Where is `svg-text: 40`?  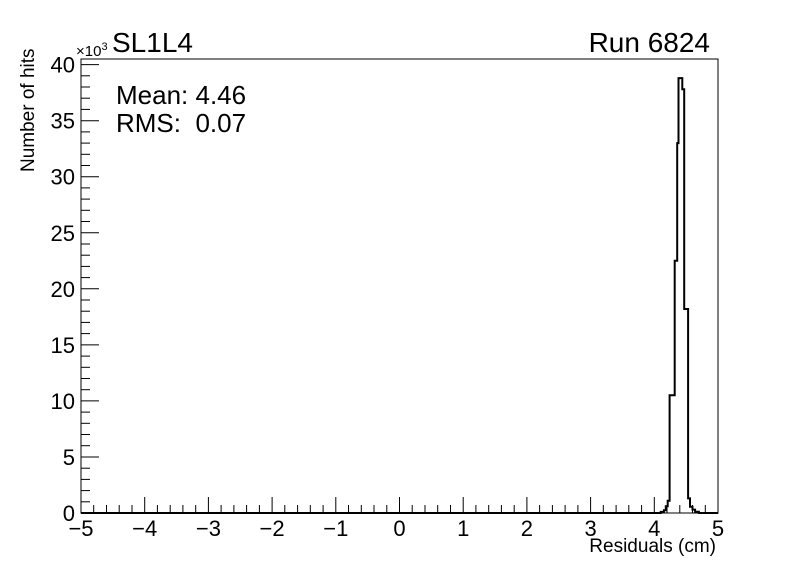
svg-text: 40 is located at coordinates (63, 65).